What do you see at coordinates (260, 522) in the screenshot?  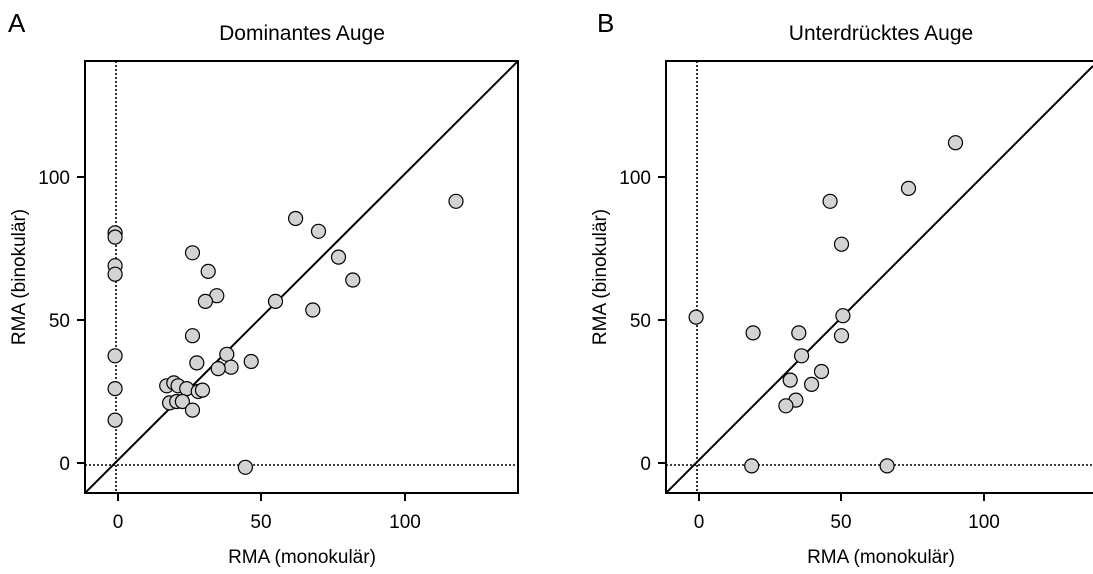 I see `panel-a-xtick-label-50: 50` at bounding box center [260, 522].